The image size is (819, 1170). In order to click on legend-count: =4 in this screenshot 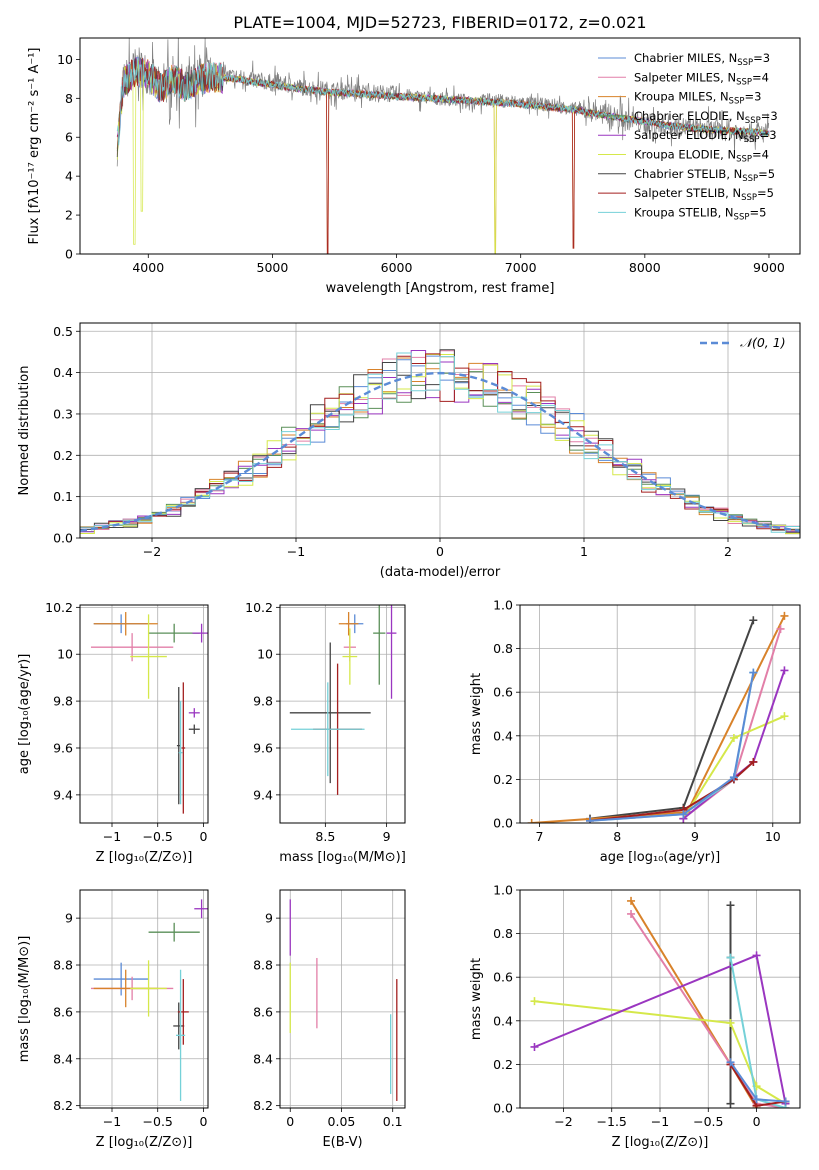, I will do `click(760, 155)`.